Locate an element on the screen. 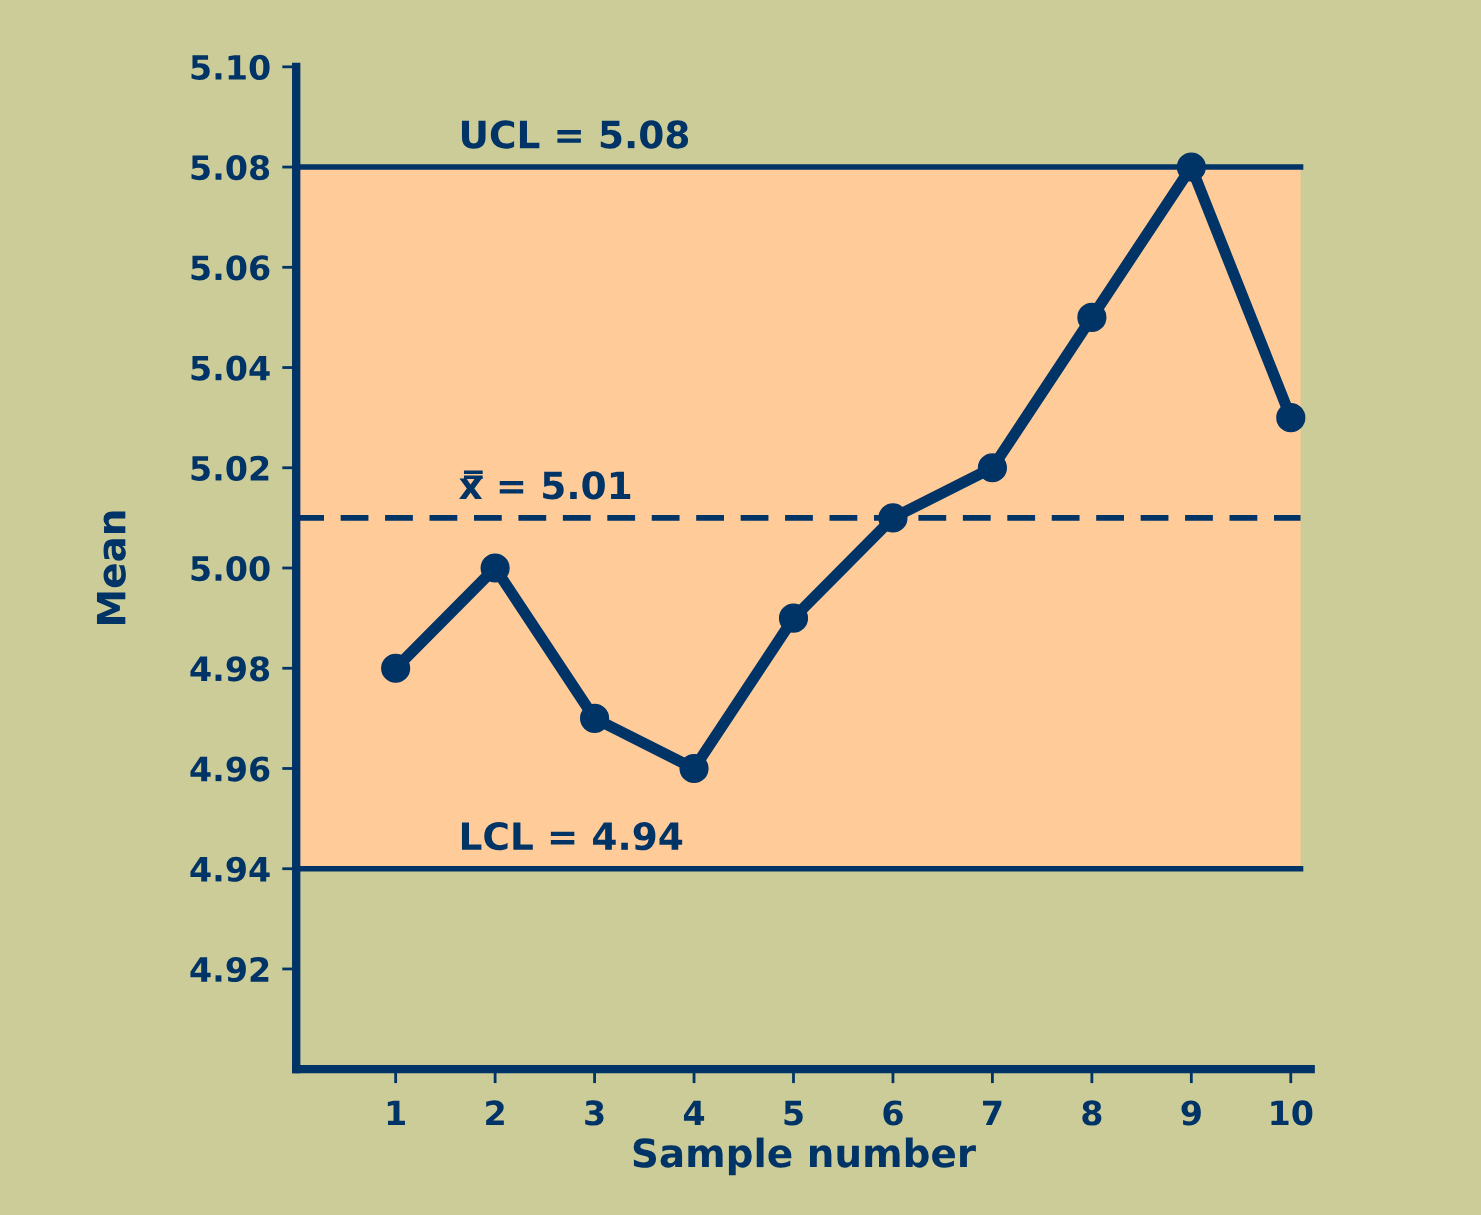  x-tick-label: 10 is located at coordinates (1292, 1113).